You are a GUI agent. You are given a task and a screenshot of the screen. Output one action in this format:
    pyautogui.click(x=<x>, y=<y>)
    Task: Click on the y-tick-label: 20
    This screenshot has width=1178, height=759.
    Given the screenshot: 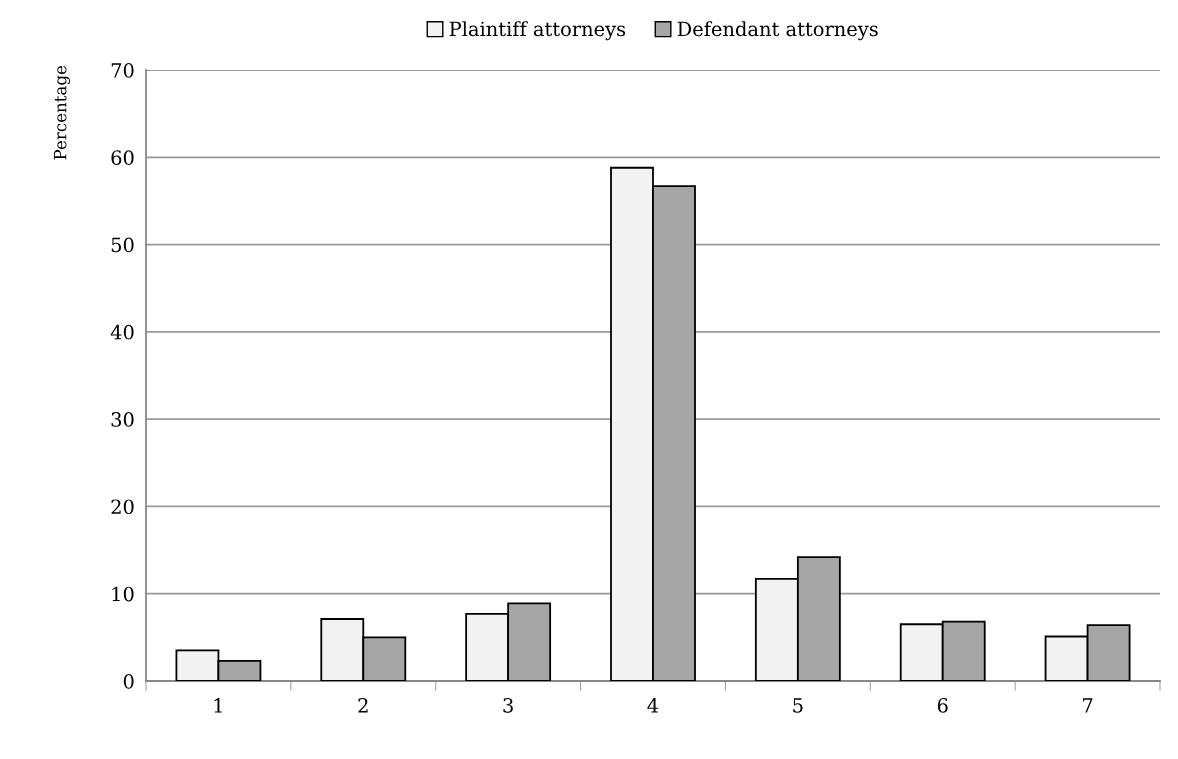 What is the action you would take?
    pyautogui.click(x=122, y=507)
    